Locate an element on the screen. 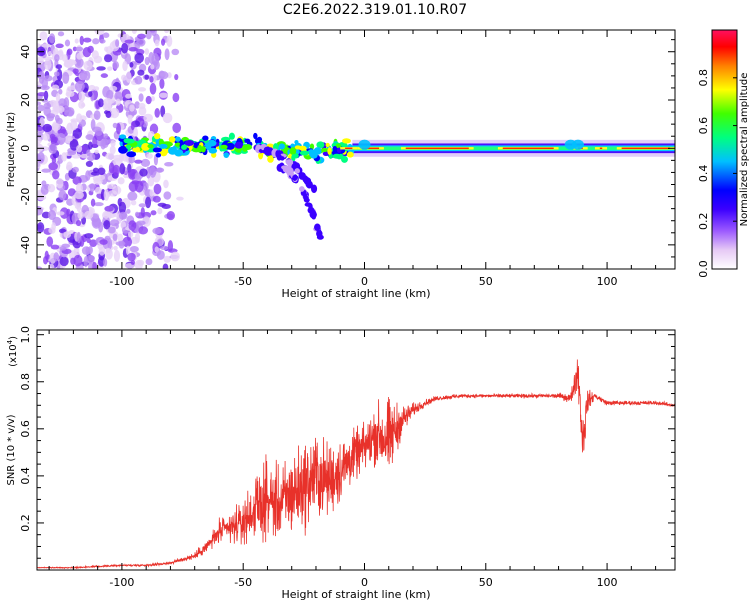 The width and height of the screenshot is (750, 600). y-tick-label: 0.6 is located at coordinates (25, 429).